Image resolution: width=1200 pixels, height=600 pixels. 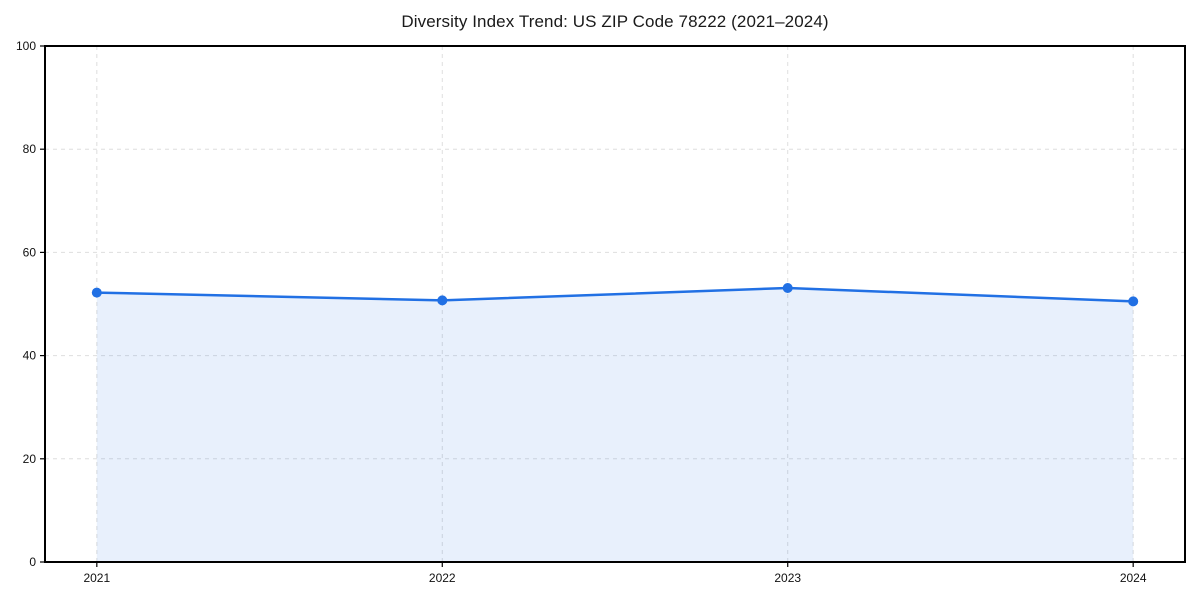 What do you see at coordinates (1133, 578) in the screenshot?
I see `x-tick-label: 2024` at bounding box center [1133, 578].